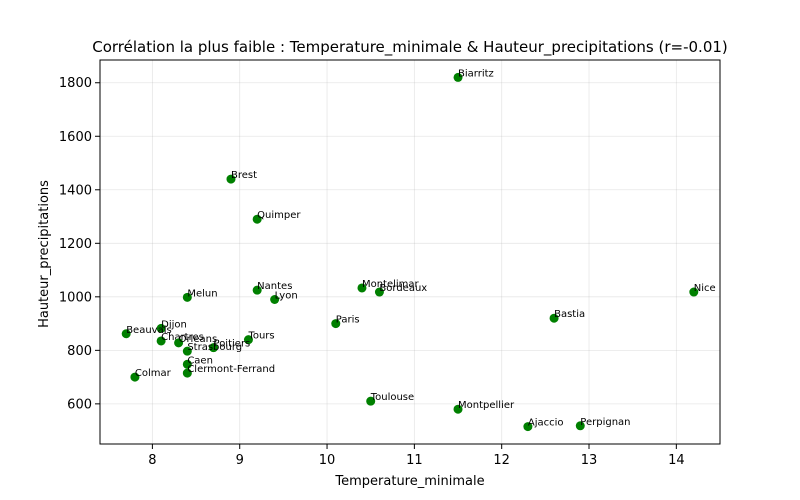 This screenshot has height=500, width=800. What do you see at coordinates (79, 404) in the screenshot?
I see `y-tick-label: 600` at bounding box center [79, 404].